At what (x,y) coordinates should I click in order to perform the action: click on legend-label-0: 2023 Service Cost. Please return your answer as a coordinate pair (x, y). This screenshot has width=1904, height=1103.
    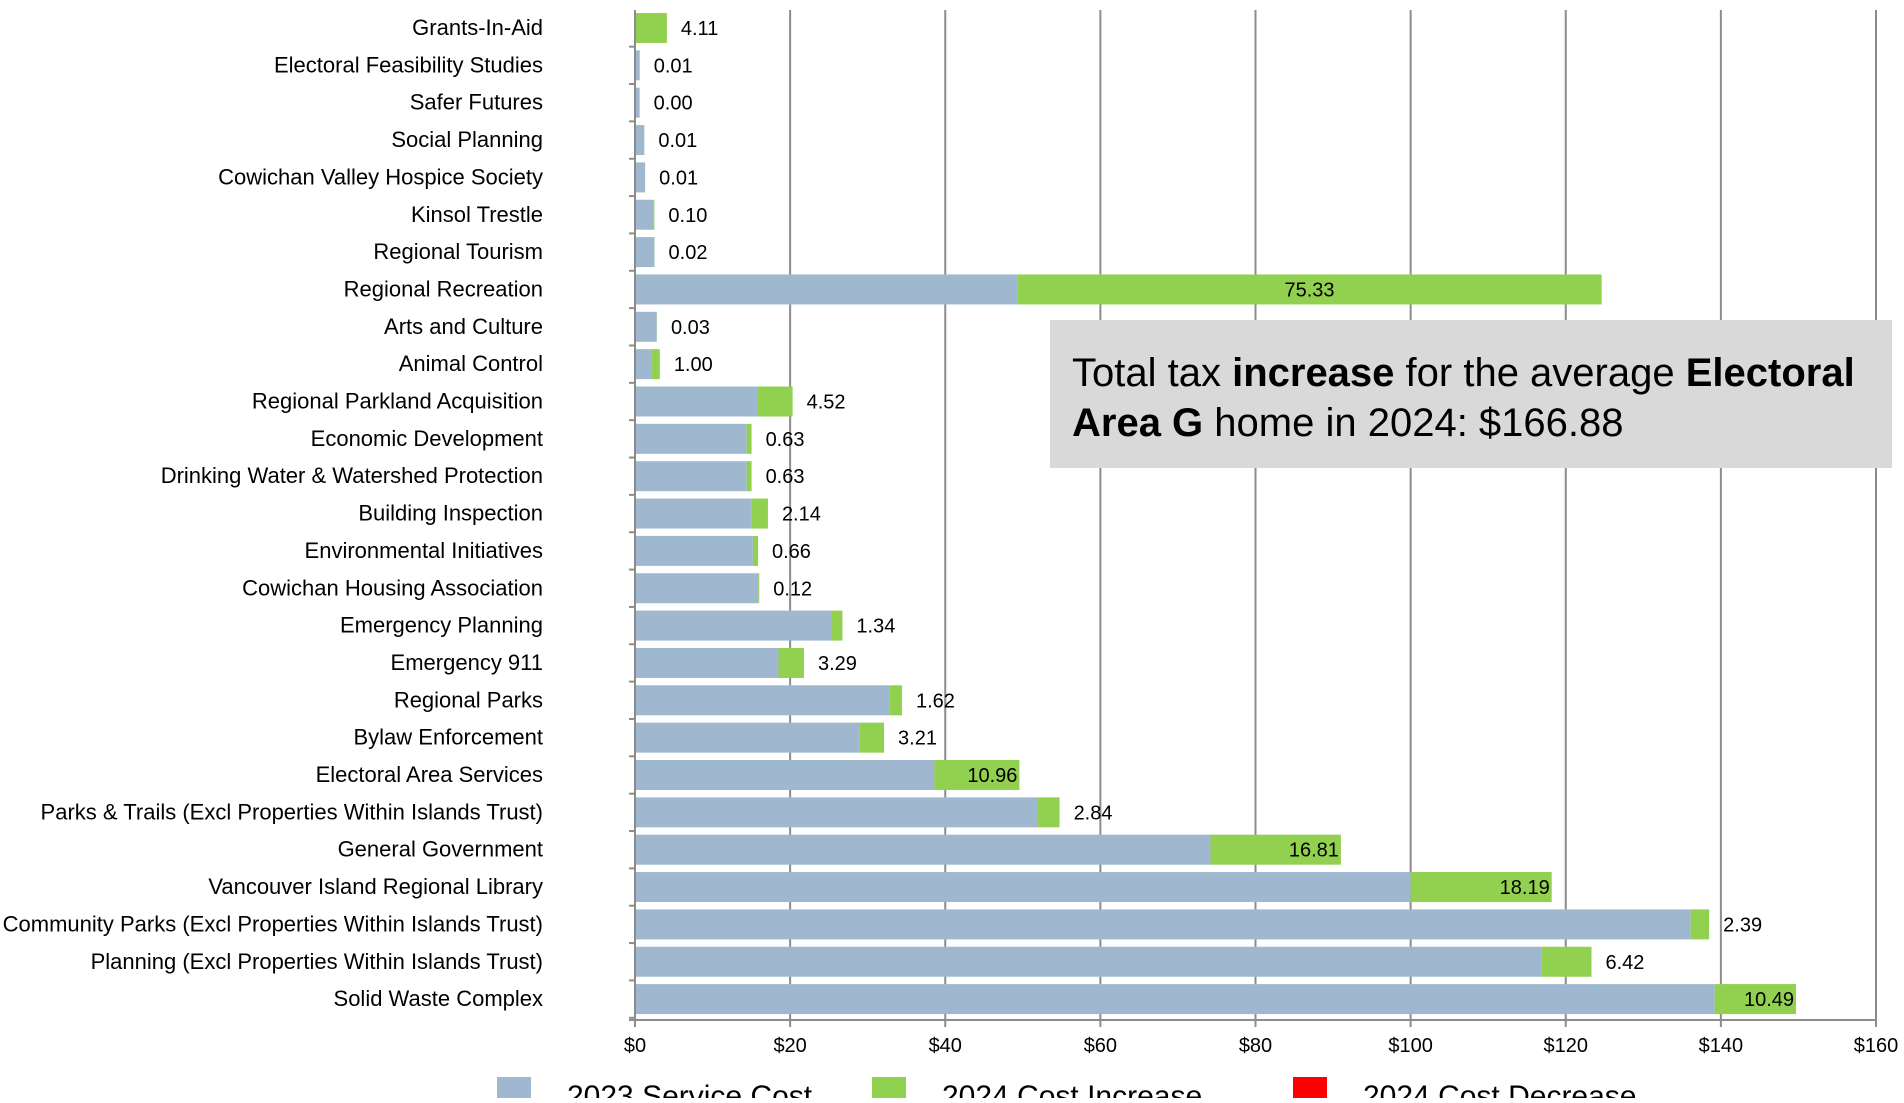
    Looking at the image, I should click on (690, 1089).